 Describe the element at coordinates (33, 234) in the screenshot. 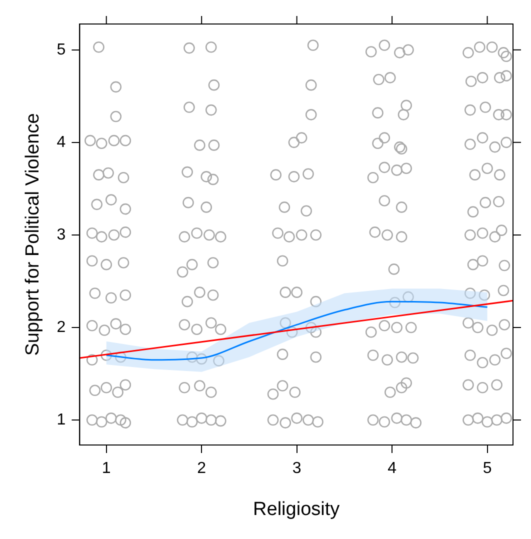

I see `y-axis-title: Support for Political Violence` at that location.